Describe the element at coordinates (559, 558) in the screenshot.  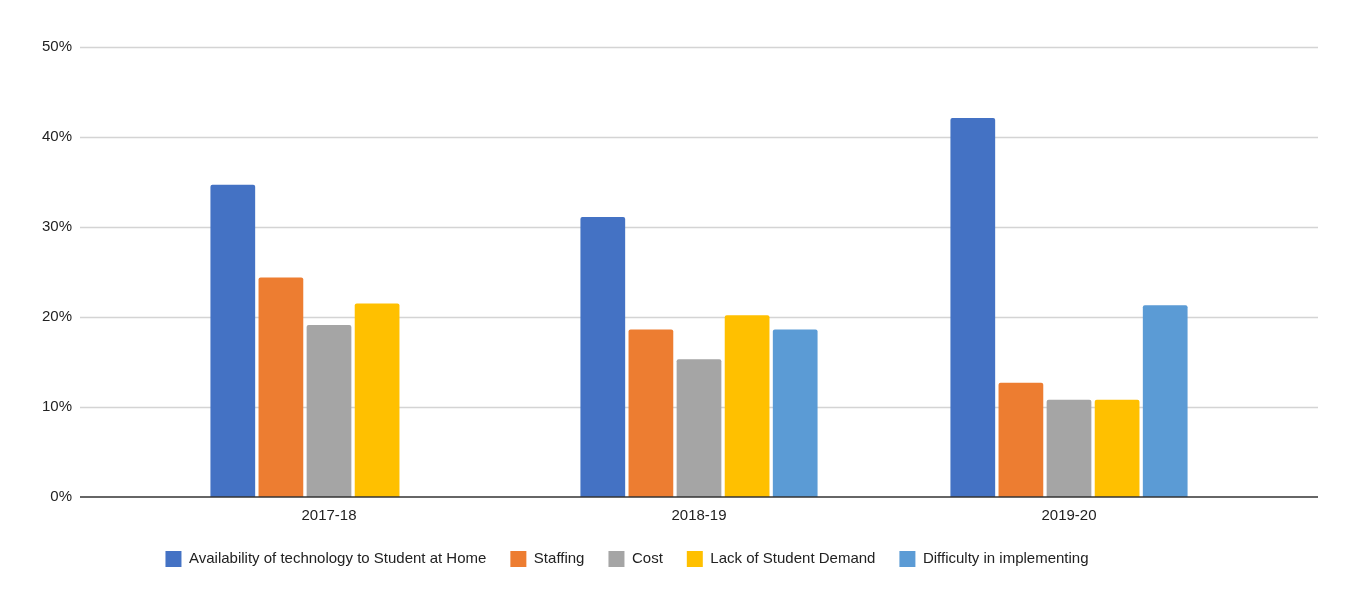
I see `legend-label: Staffing` at that location.